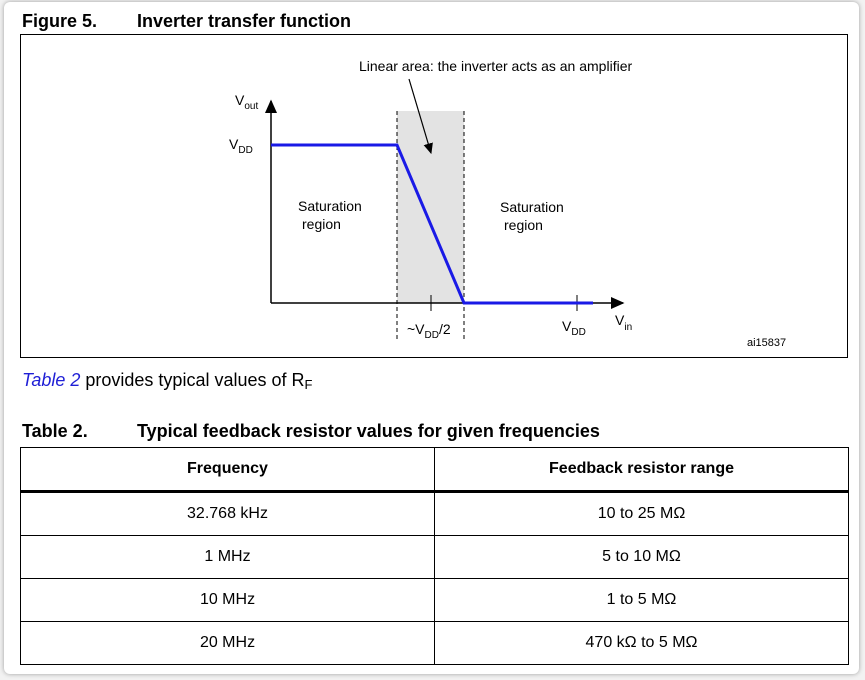 The width and height of the screenshot is (865, 680). Describe the element at coordinates (227, 643) in the screenshot. I see `cell: 20 MHz` at that location.